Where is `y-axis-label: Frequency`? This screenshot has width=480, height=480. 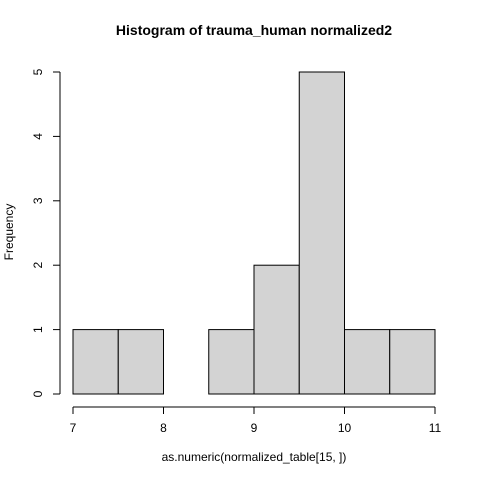
y-axis-label: Frequency is located at coordinates (9, 232).